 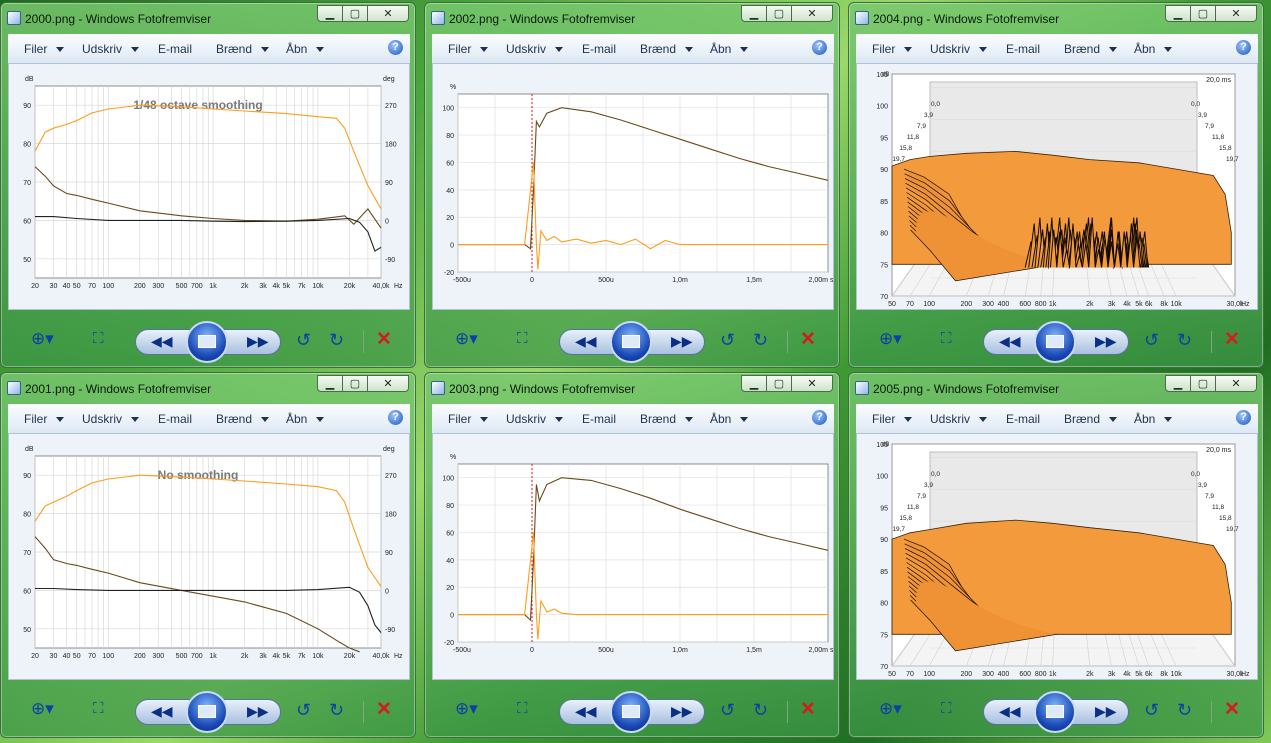 I want to click on title-bar: 2000.png - Windows Fotofremviser ▁ ▢ ✕, so click(x=208, y=17).